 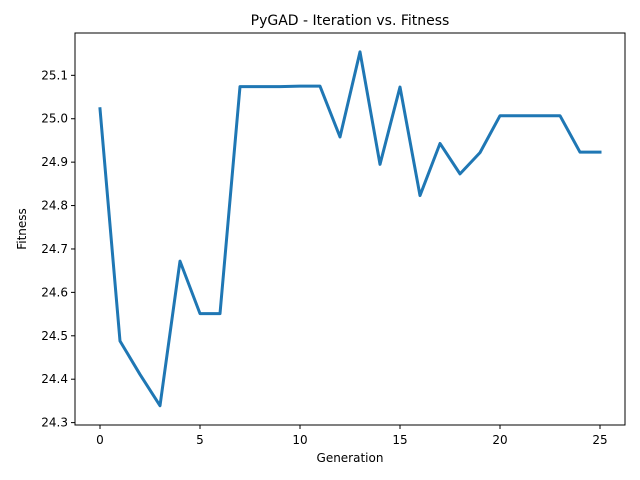 I want to click on x-tick-label: 15, so click(x=399, y=440).